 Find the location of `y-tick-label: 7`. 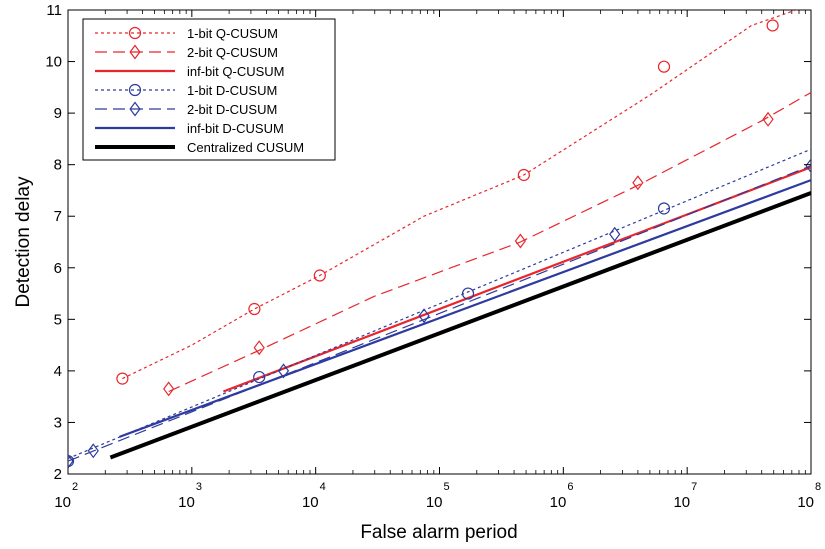

y-tick-label: 7 is located at coordinates (58, 216).